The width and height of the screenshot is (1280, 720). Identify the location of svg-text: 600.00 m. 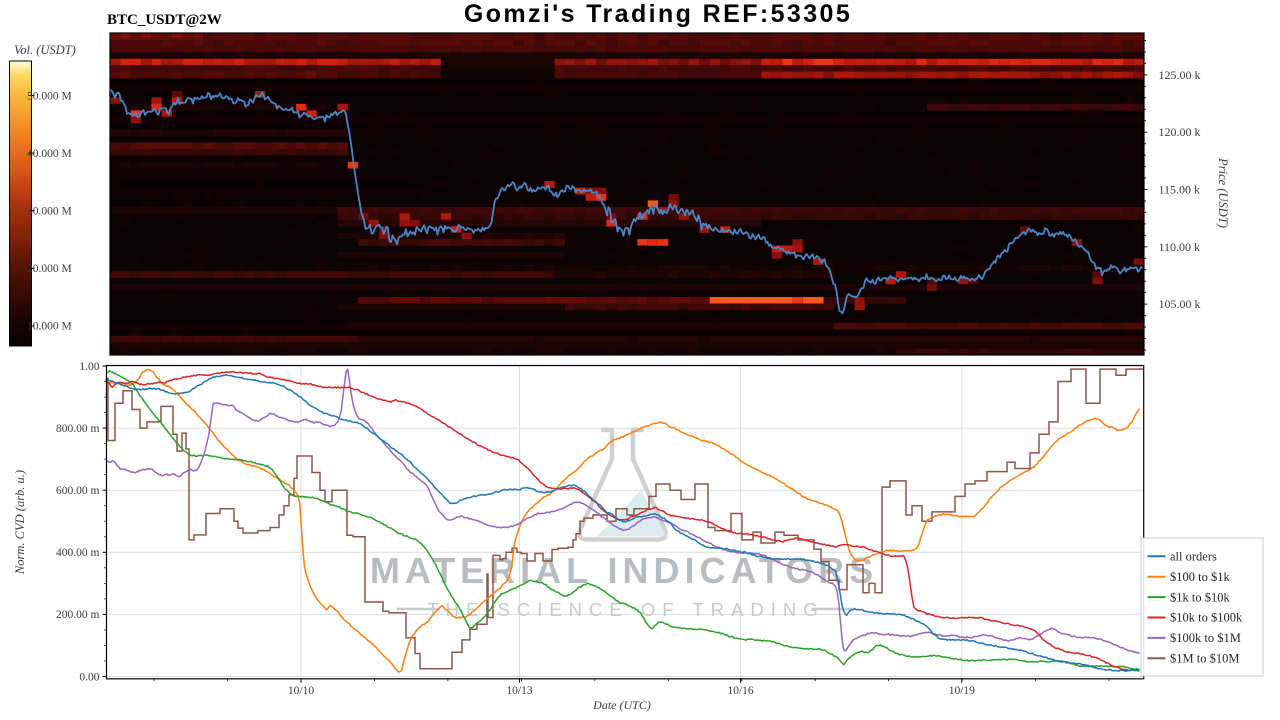
(78, 491).